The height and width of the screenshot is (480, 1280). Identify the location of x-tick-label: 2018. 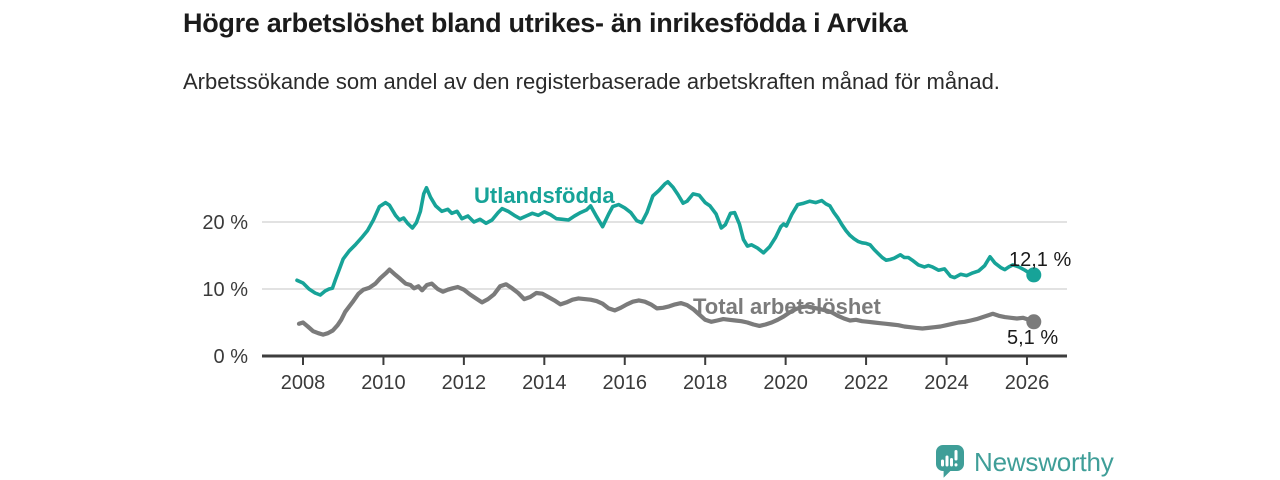
(705, 383).